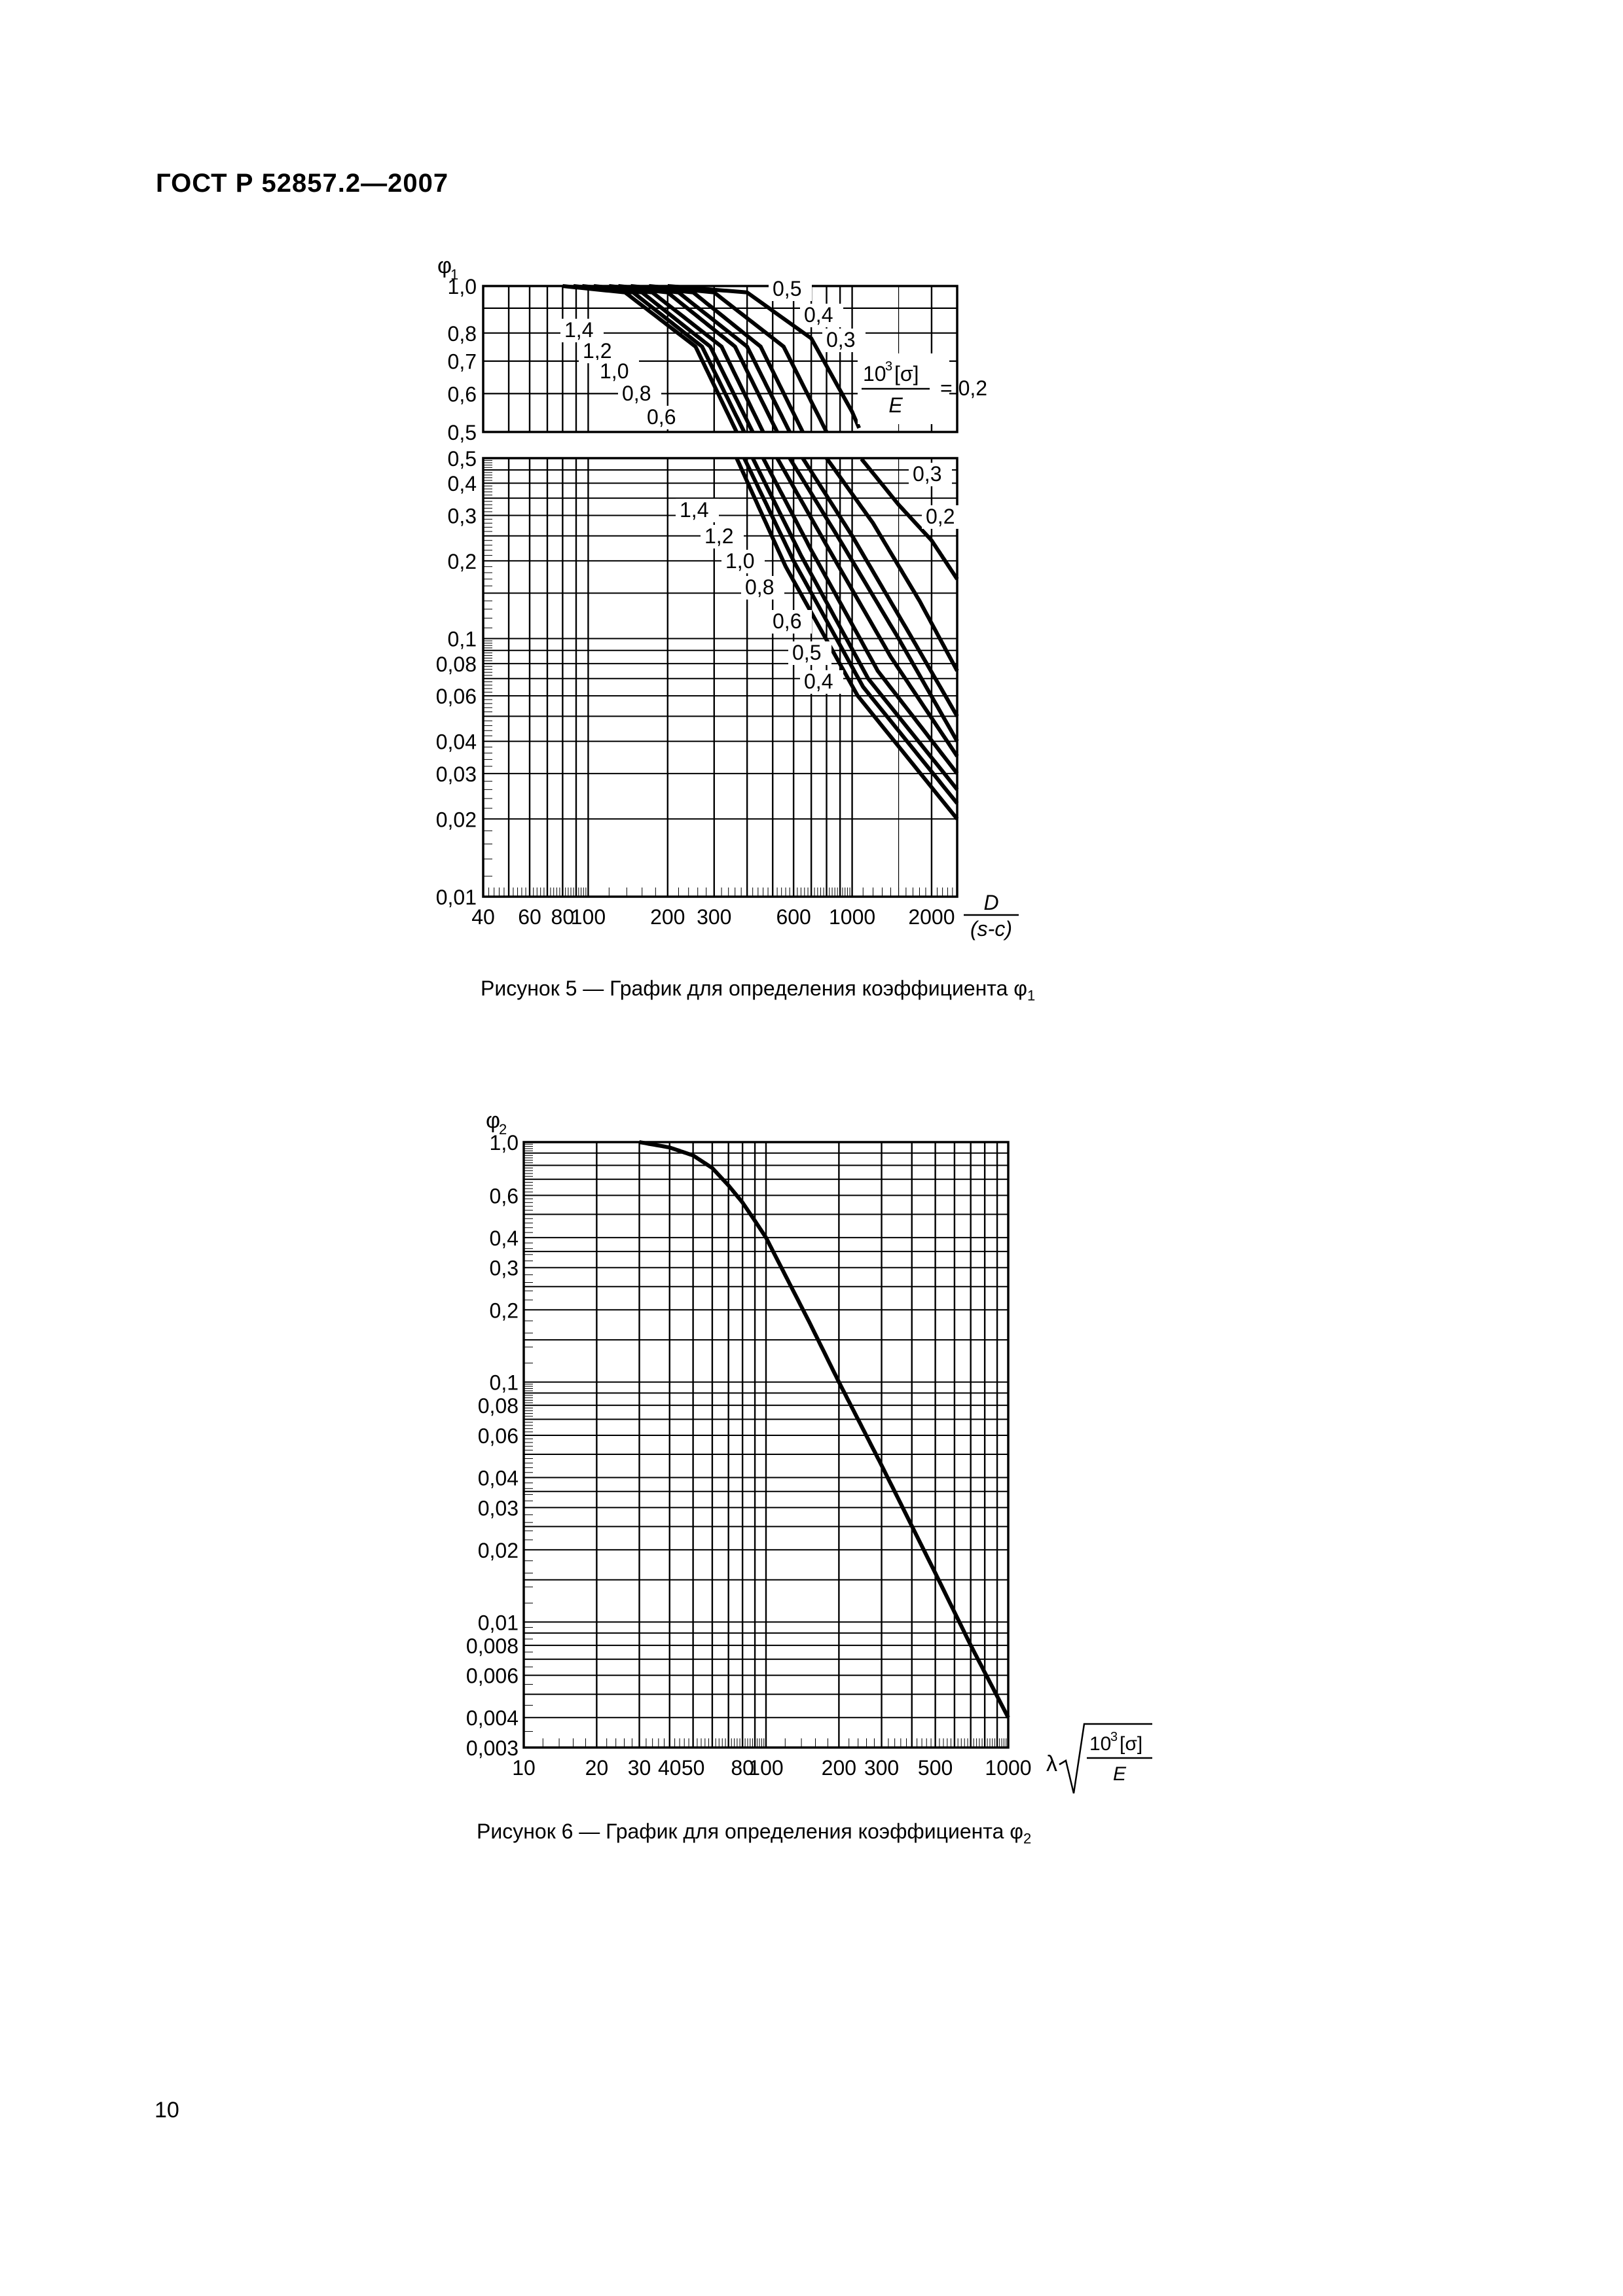  Describe the element at coordinates (1105, 1759) in the screenshot. I see `figure6-sqrt-sign` at that location.